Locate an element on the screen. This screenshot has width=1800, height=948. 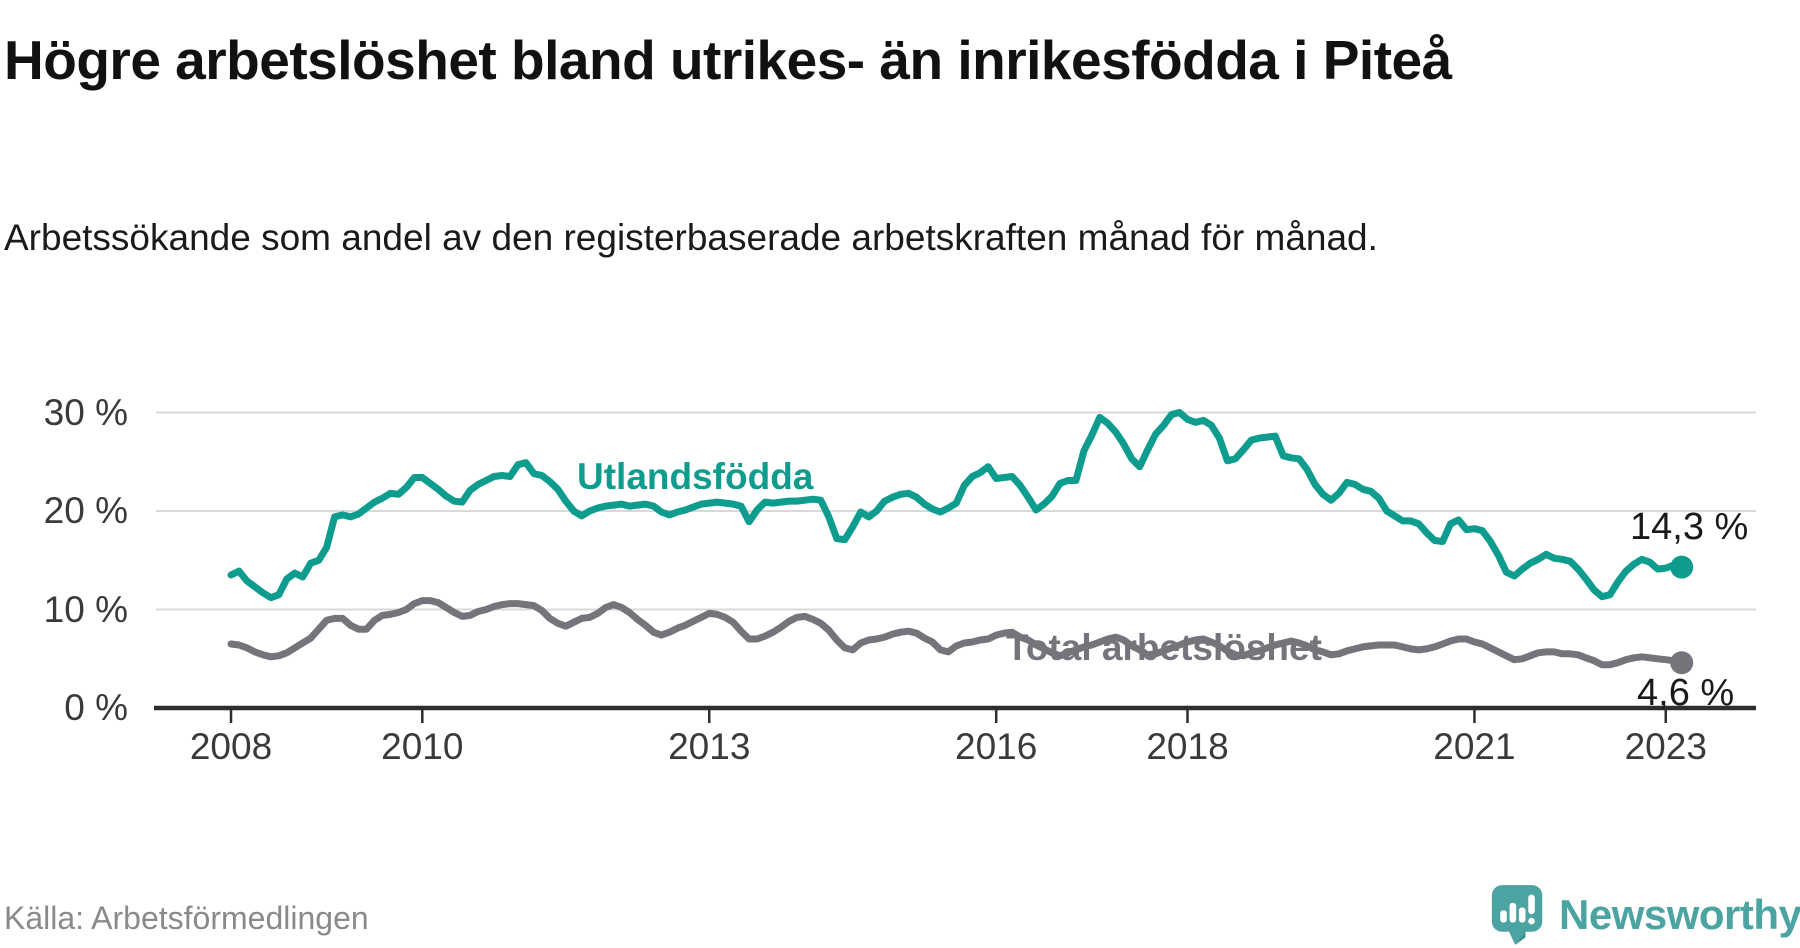
x-axis-tick-label: 2018 is located at coordinates (1187, 746).